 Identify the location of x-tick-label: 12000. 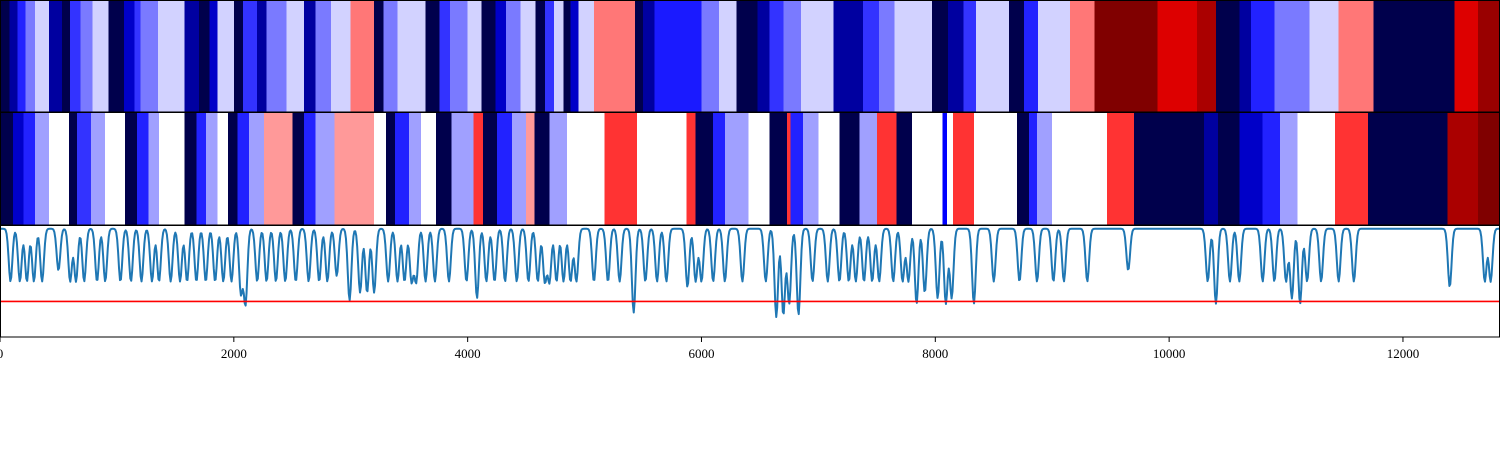
(1403, 353).